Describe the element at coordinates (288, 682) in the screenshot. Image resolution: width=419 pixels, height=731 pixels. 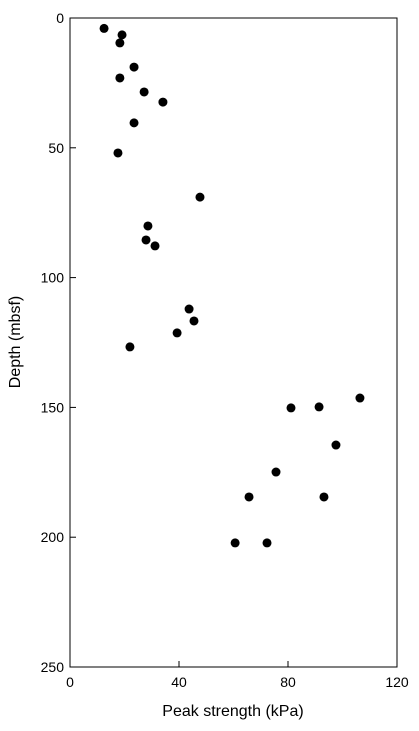
I see `x-tick-label: 80` at that location.